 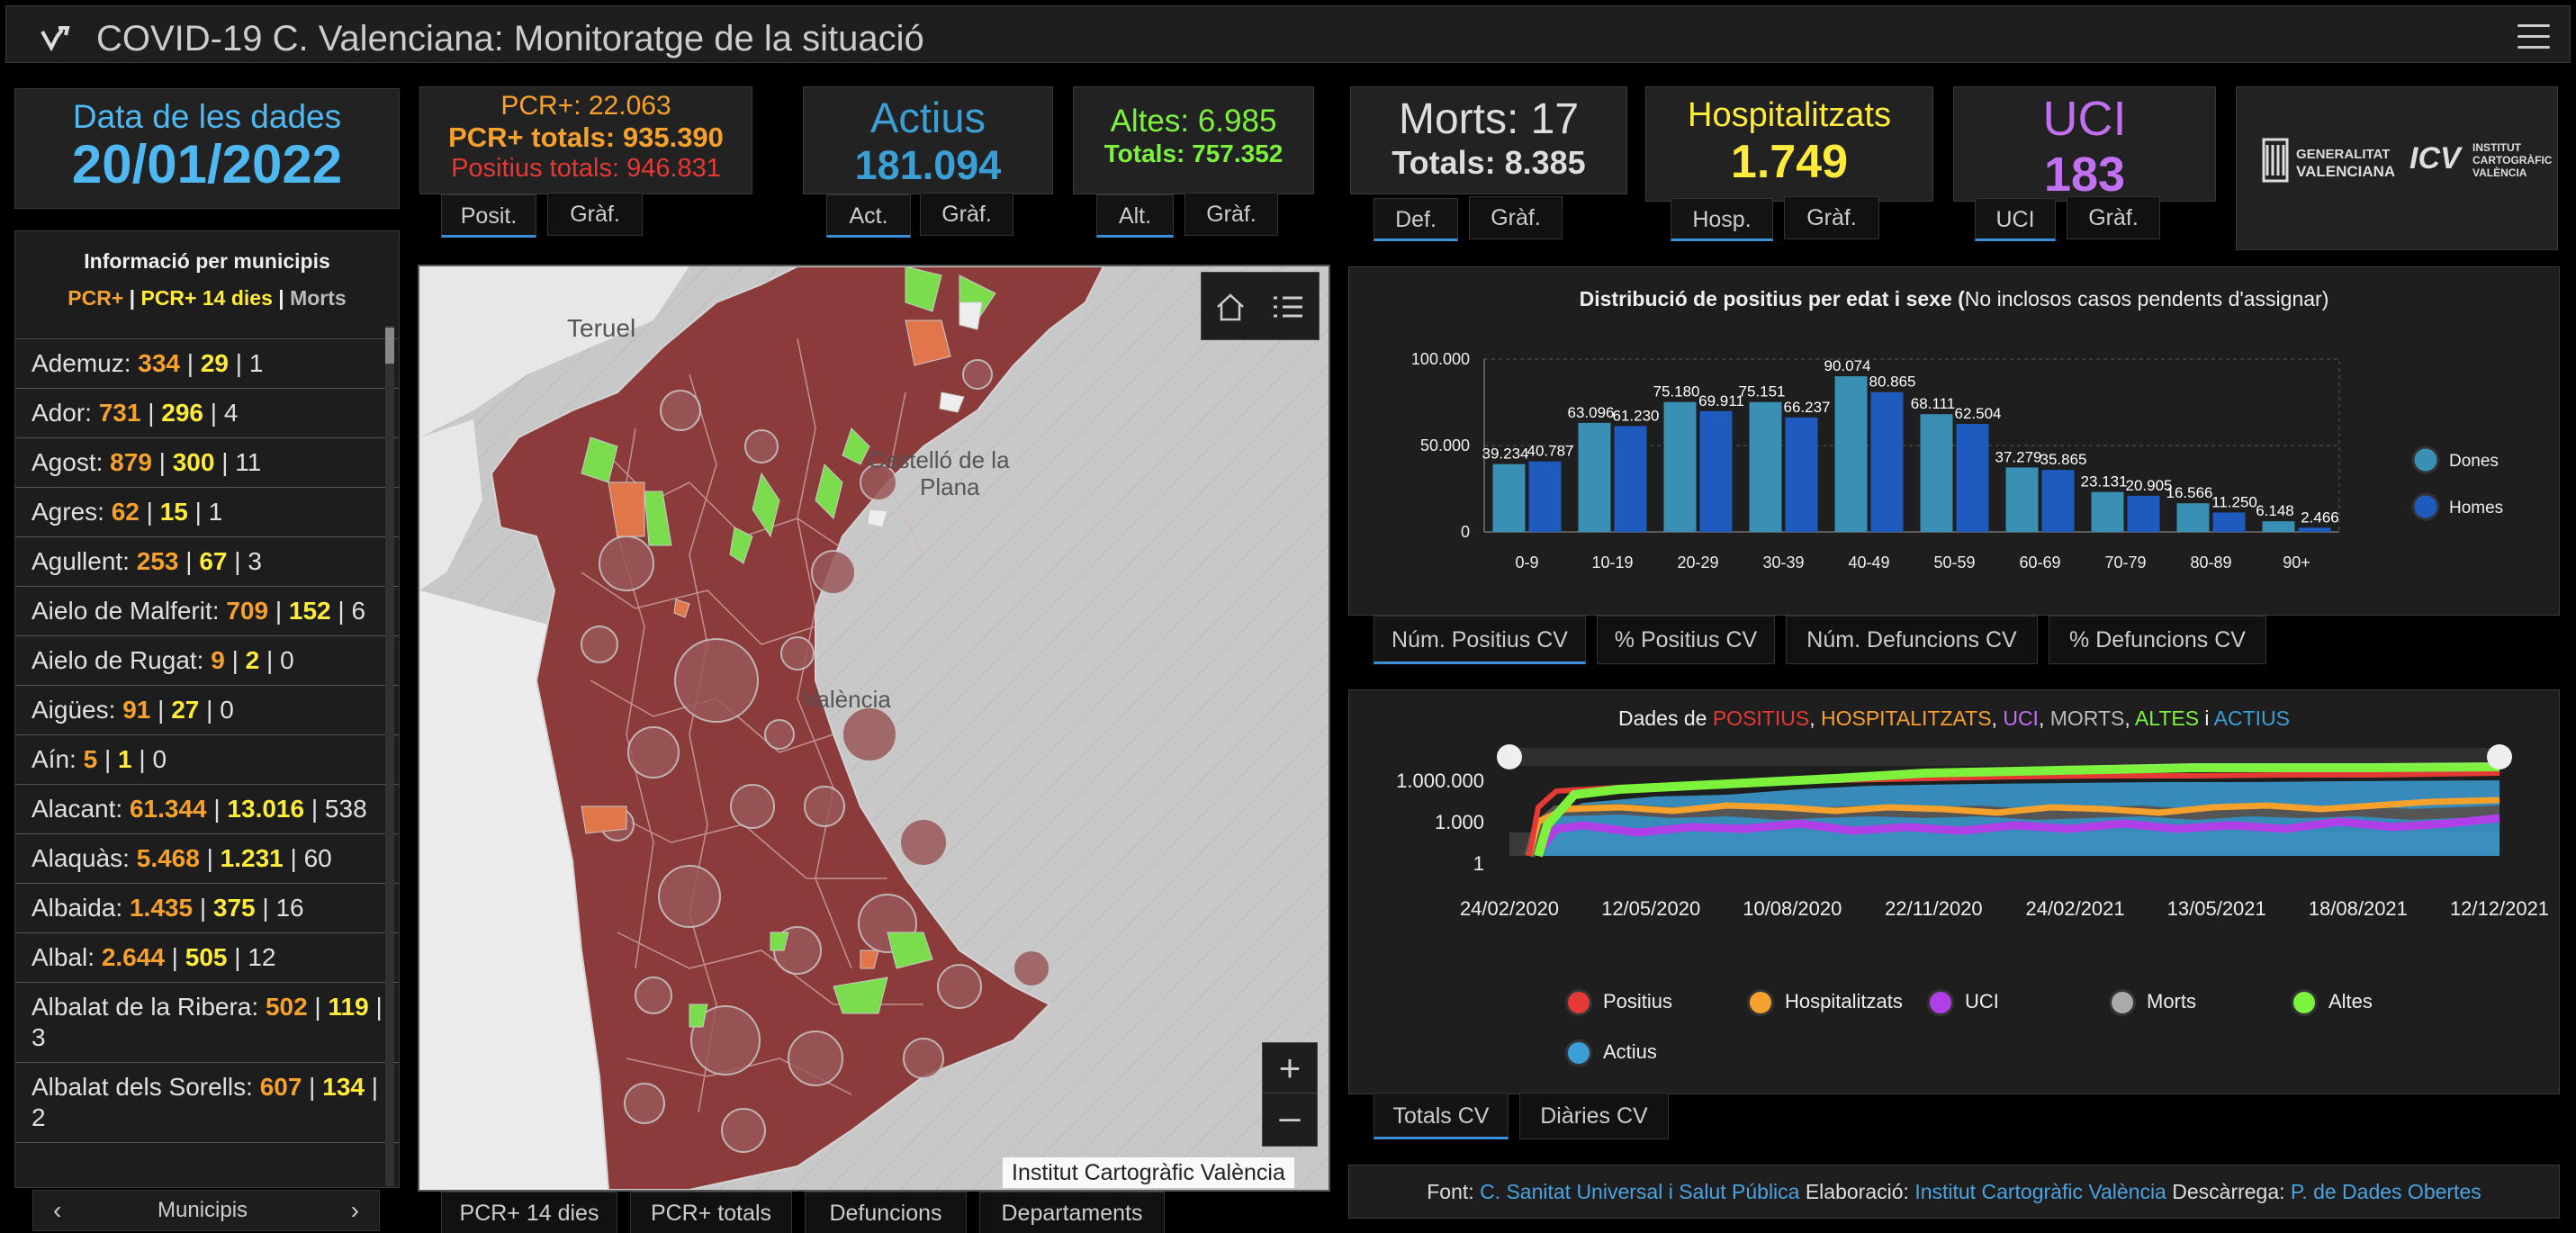 What do you see at coordinates (1618, 1002) in the screenshot?
I see `legend-item-positius: Positius` at bounding box center [1618, 1002].